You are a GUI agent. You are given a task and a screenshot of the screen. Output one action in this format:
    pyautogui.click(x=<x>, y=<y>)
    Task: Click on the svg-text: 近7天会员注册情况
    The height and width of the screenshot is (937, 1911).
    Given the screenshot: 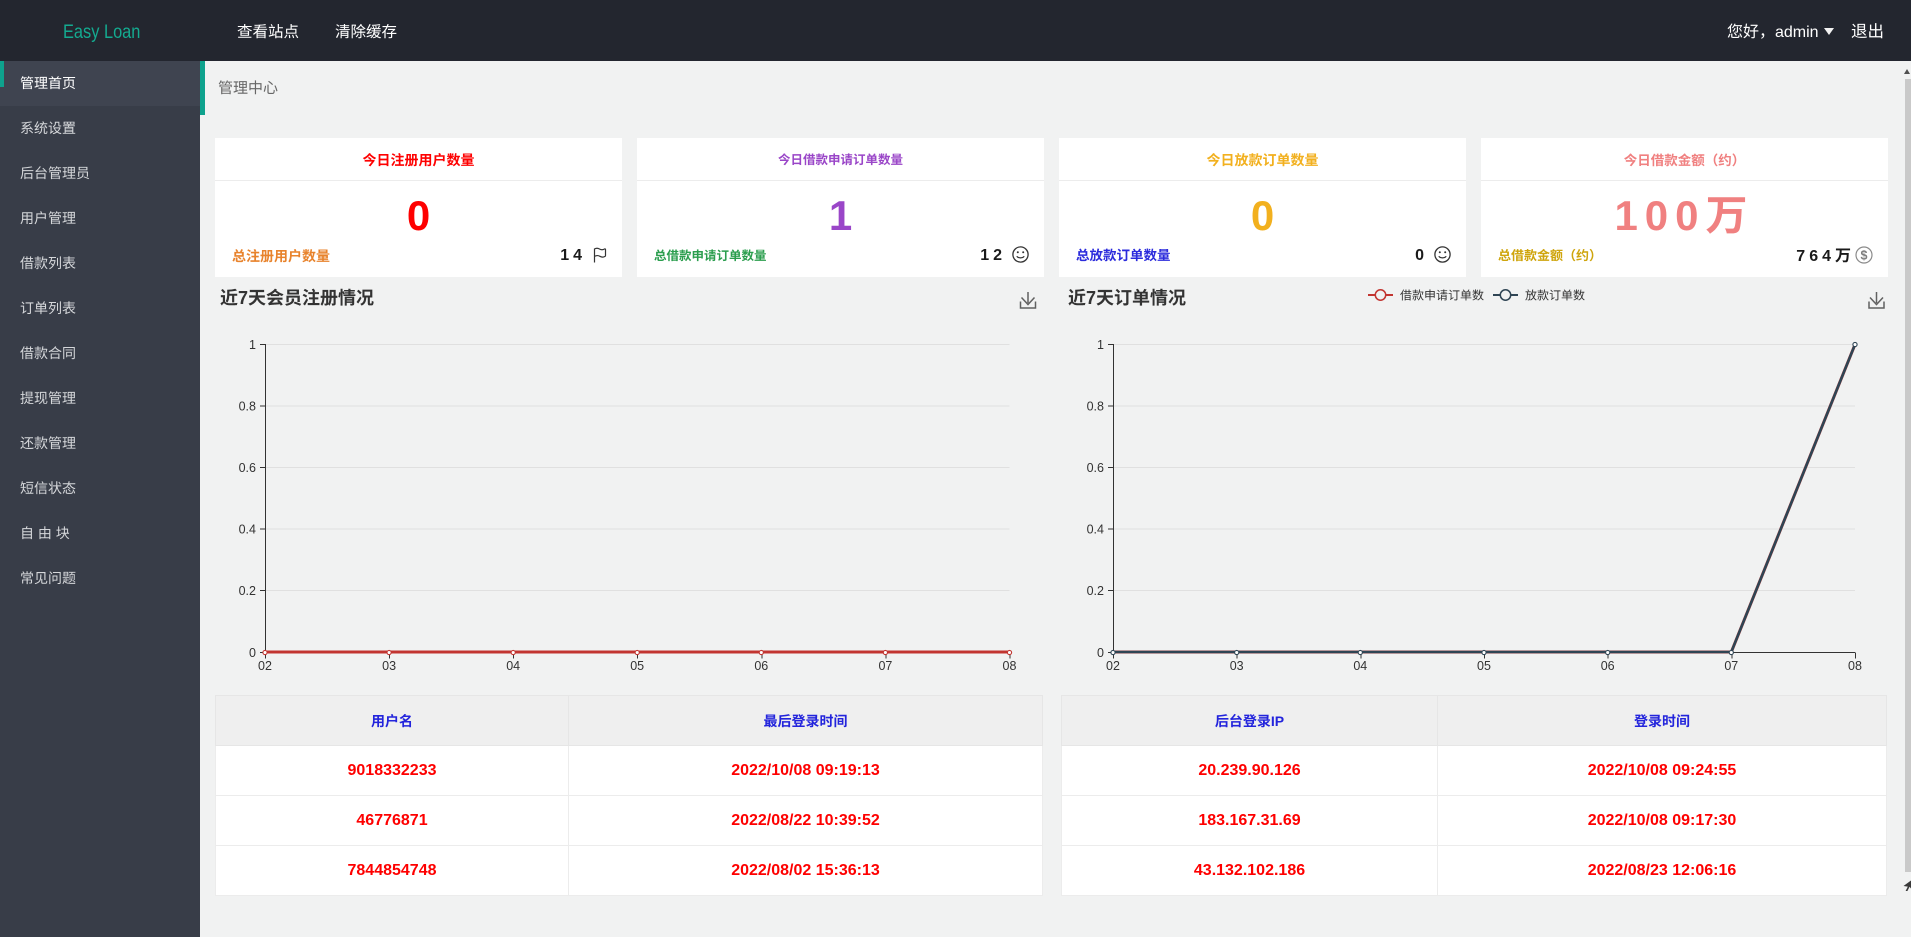 What is the action you would take?
    pyautogui.click(x=297, y=298)
    